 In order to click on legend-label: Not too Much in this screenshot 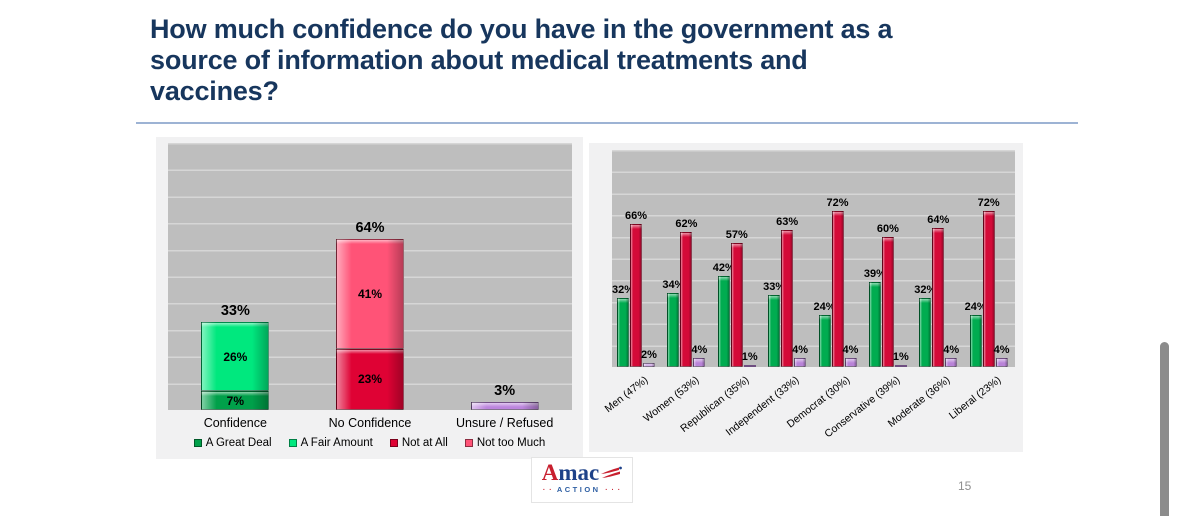, I will do `click(511, 443)`.